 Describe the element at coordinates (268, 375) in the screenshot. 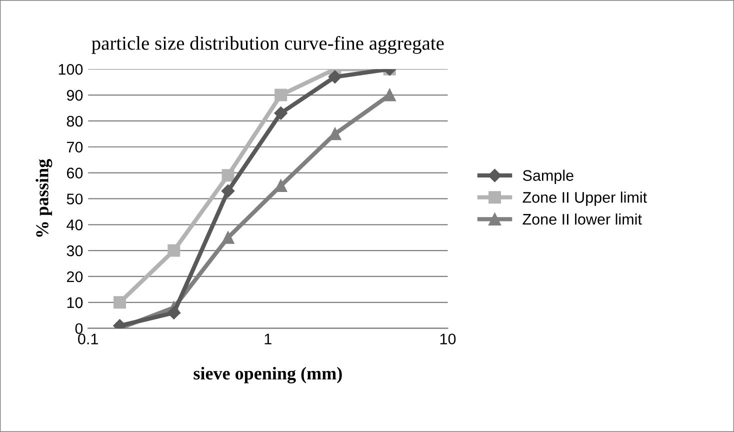

I see `x-axis-title: sieve opening (mm)` at that location.